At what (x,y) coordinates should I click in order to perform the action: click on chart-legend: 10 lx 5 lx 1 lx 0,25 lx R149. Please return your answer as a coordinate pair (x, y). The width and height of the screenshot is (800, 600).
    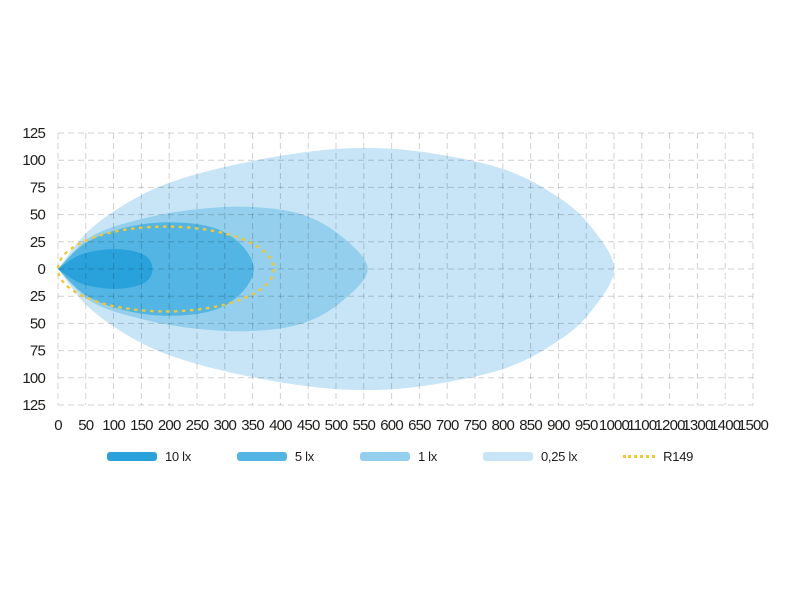
    Looking at the image, I should click on (400, 456).